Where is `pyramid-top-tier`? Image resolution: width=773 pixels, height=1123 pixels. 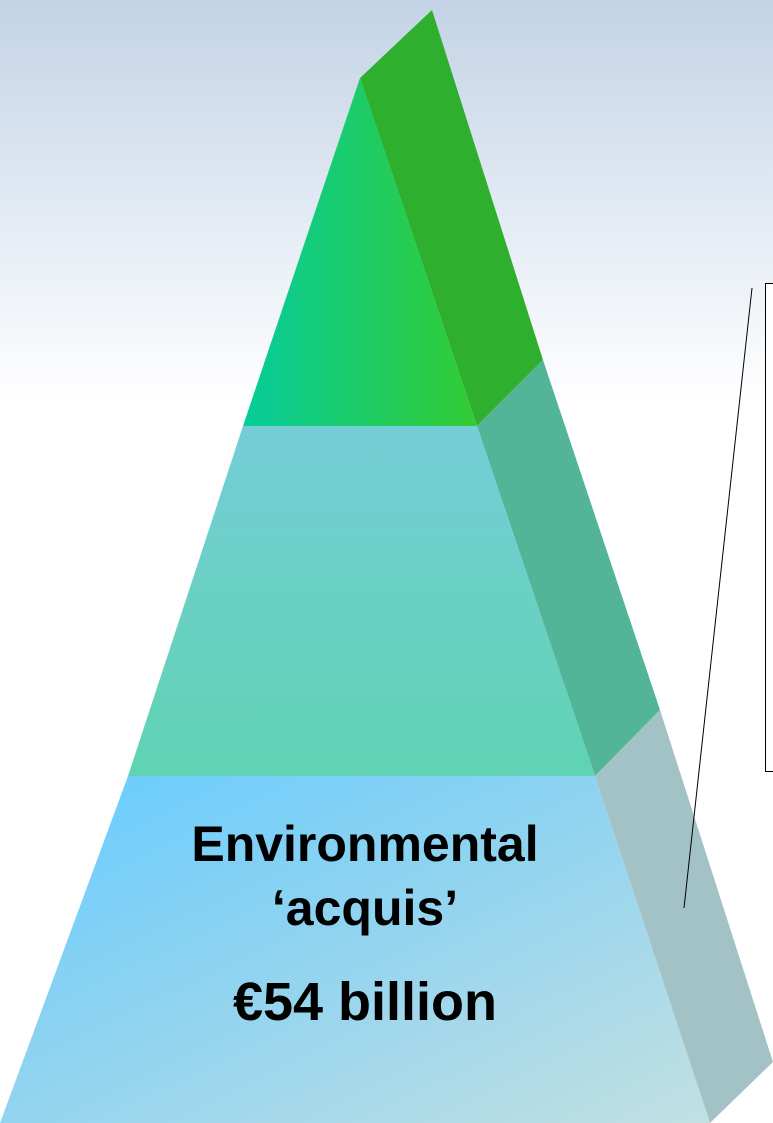
pyramid-top-tier is located at coordinates (360, 252).